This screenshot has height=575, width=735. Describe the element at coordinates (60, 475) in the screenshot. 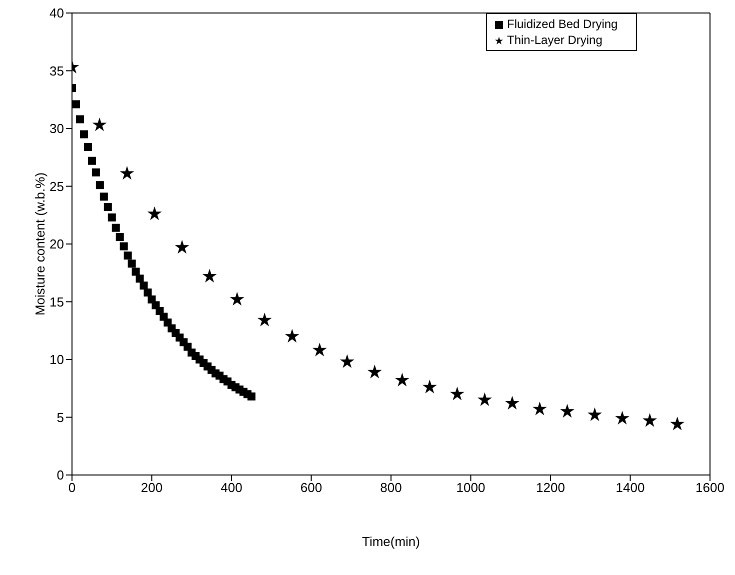

I see `y-tick-label: 0` at that location.